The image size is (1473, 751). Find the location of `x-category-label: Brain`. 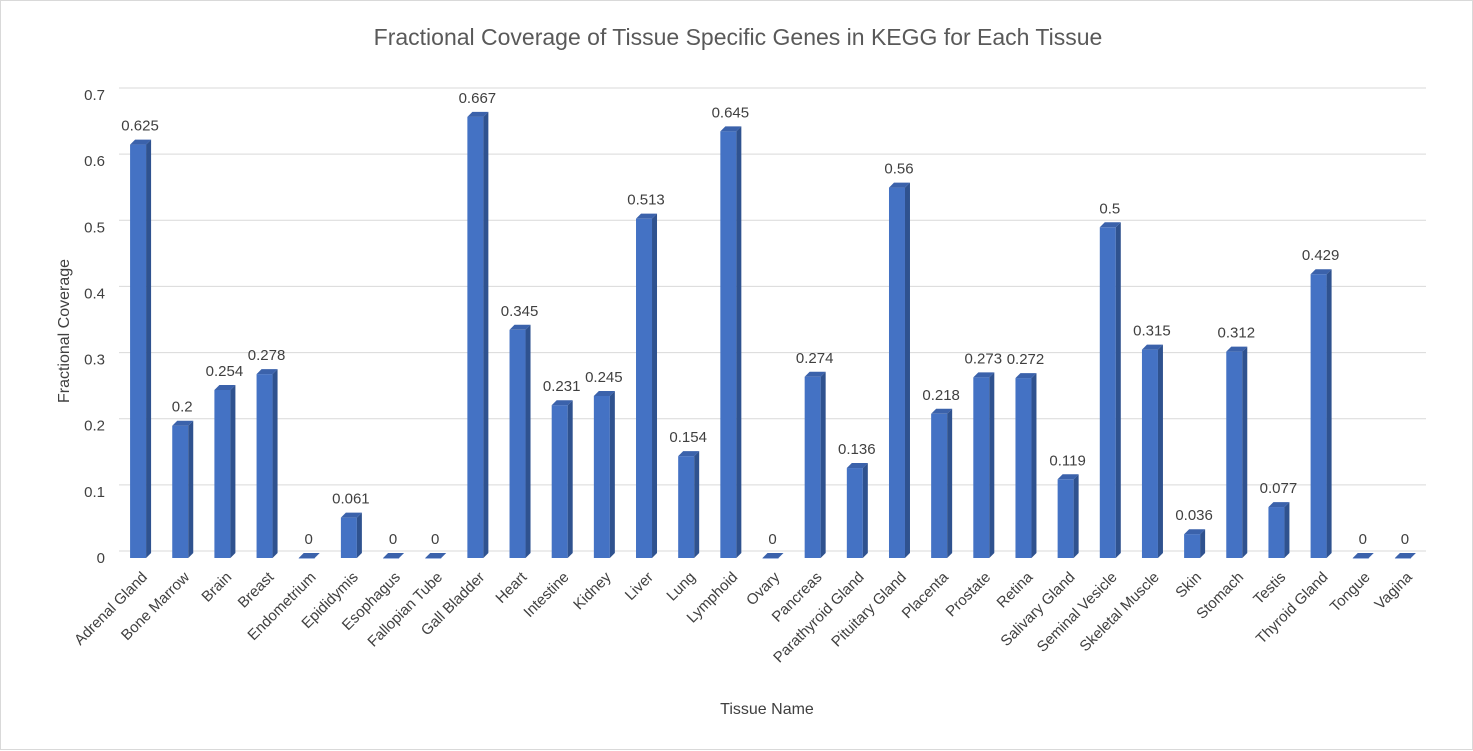

x-category-label: Brain is located at coordinates (216, 587).